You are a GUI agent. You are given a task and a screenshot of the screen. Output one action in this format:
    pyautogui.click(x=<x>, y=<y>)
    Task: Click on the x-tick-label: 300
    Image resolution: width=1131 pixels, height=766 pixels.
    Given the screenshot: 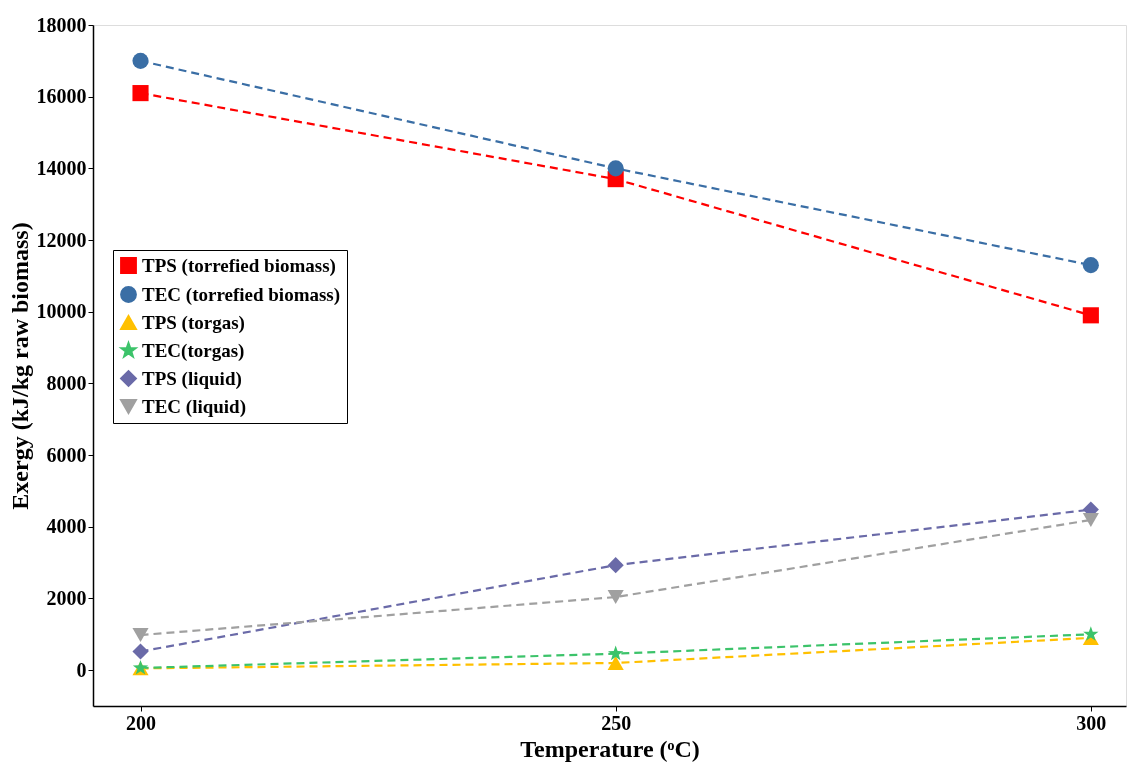 What is the action you would take?
    pyautogui.click(x=1091, y=722)
    